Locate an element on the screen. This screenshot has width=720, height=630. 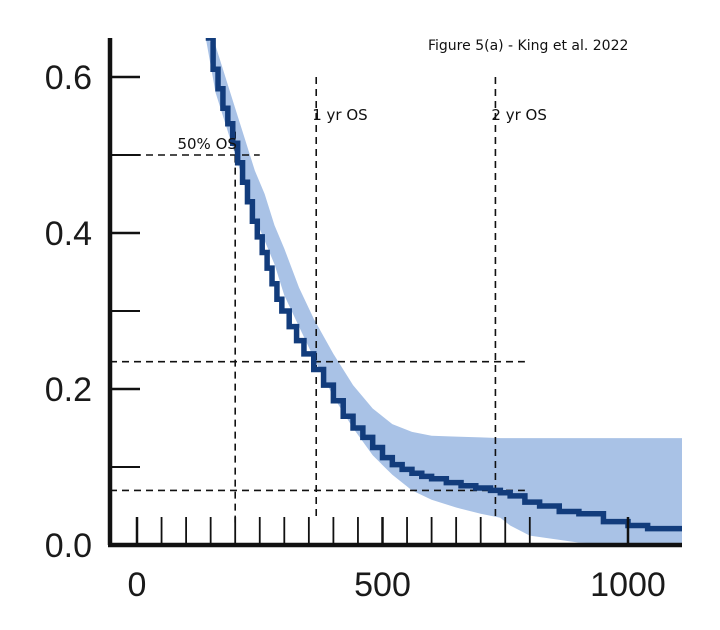
median-annotation-label: 50% OS is located at coordinates (206, 144).